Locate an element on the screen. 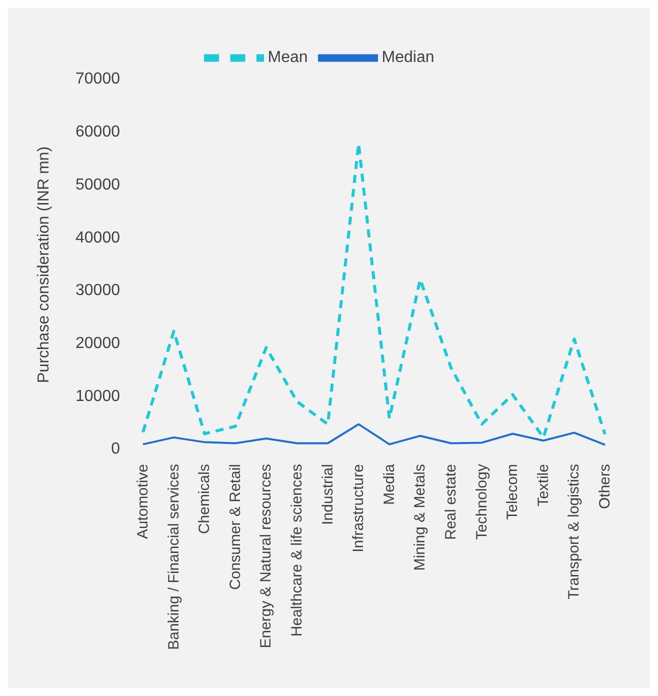 The width and height of the screenshot is (658, 696). x-tick-label: Industrial is located at coordinates (327, 494).